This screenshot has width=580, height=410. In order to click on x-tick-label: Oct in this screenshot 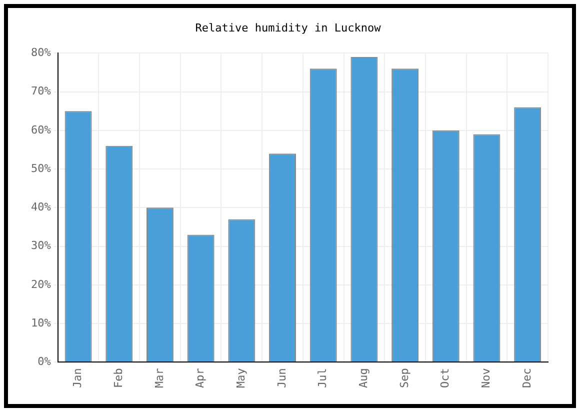, I will do `click(445, 378)`.